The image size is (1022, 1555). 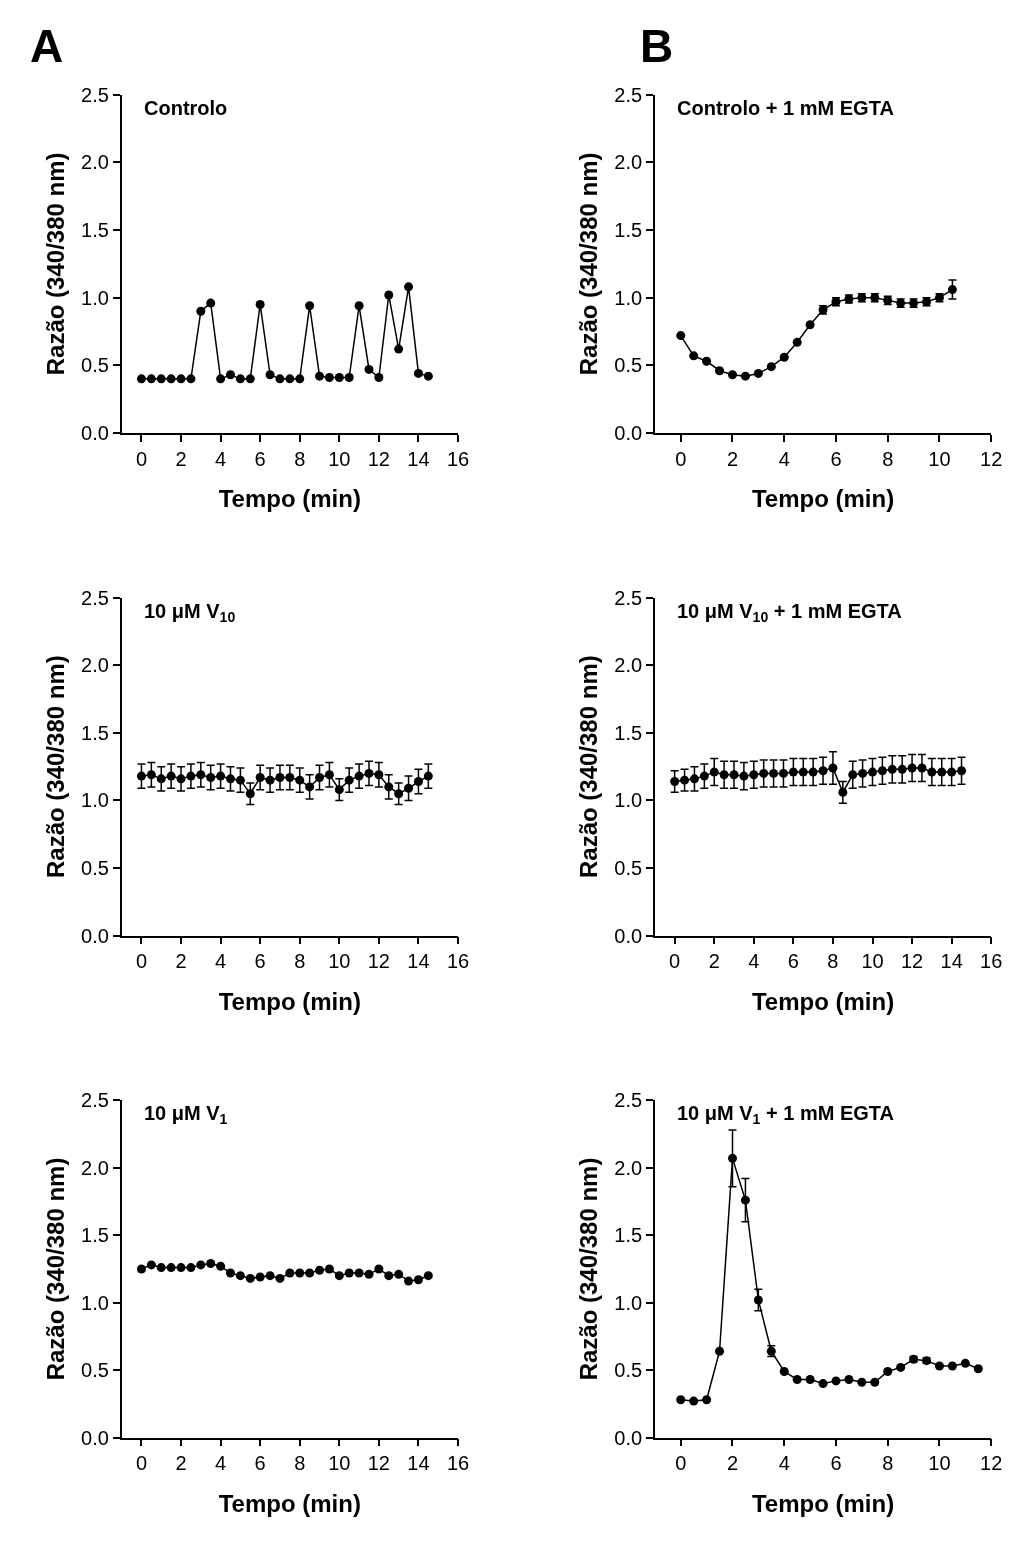 What do you see at coordinates (951, 961) in the screenshot?
I see `x-tick-label: 14` at bounding box center [951, 961].